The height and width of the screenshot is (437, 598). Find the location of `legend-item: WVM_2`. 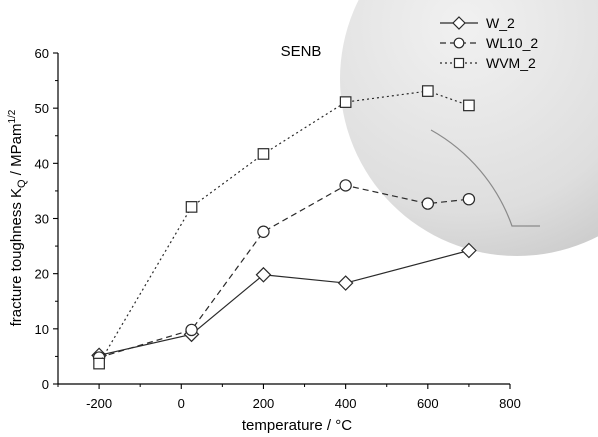

legend-item: WVM_2 is located at coordinates (488, 63).